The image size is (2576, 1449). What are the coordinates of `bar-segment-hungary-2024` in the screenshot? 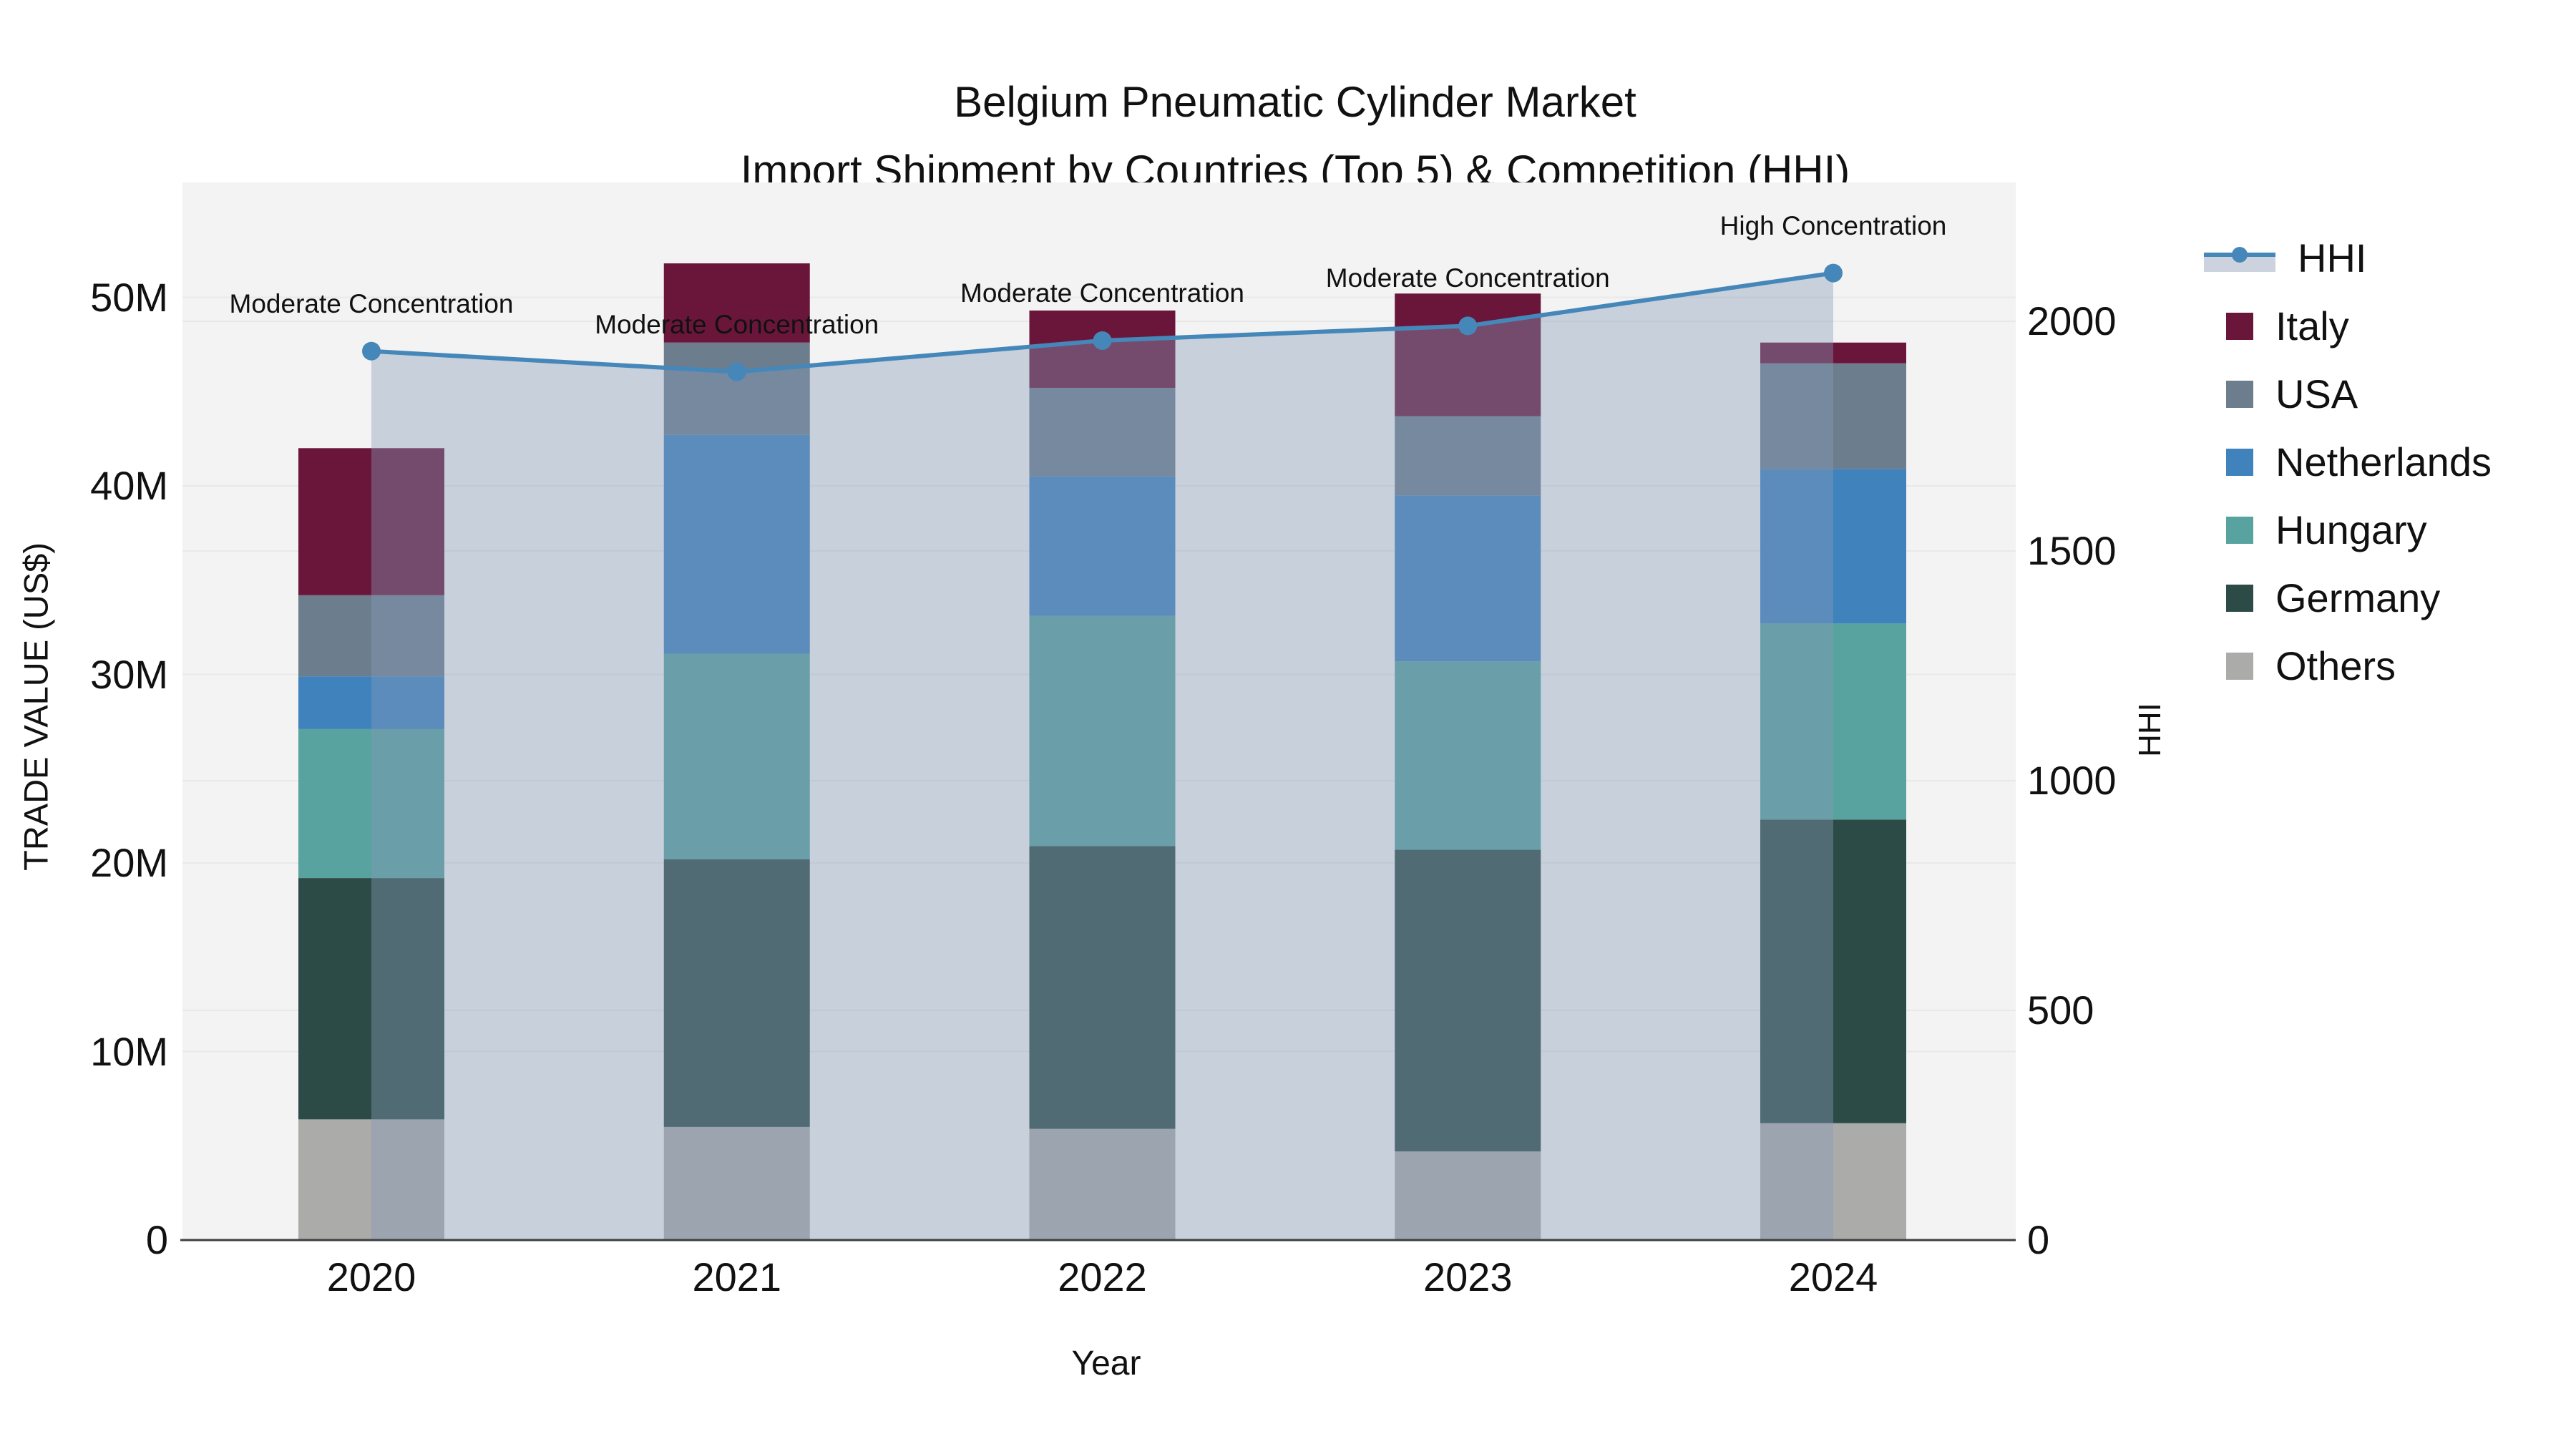 It's located at (1833, 721).